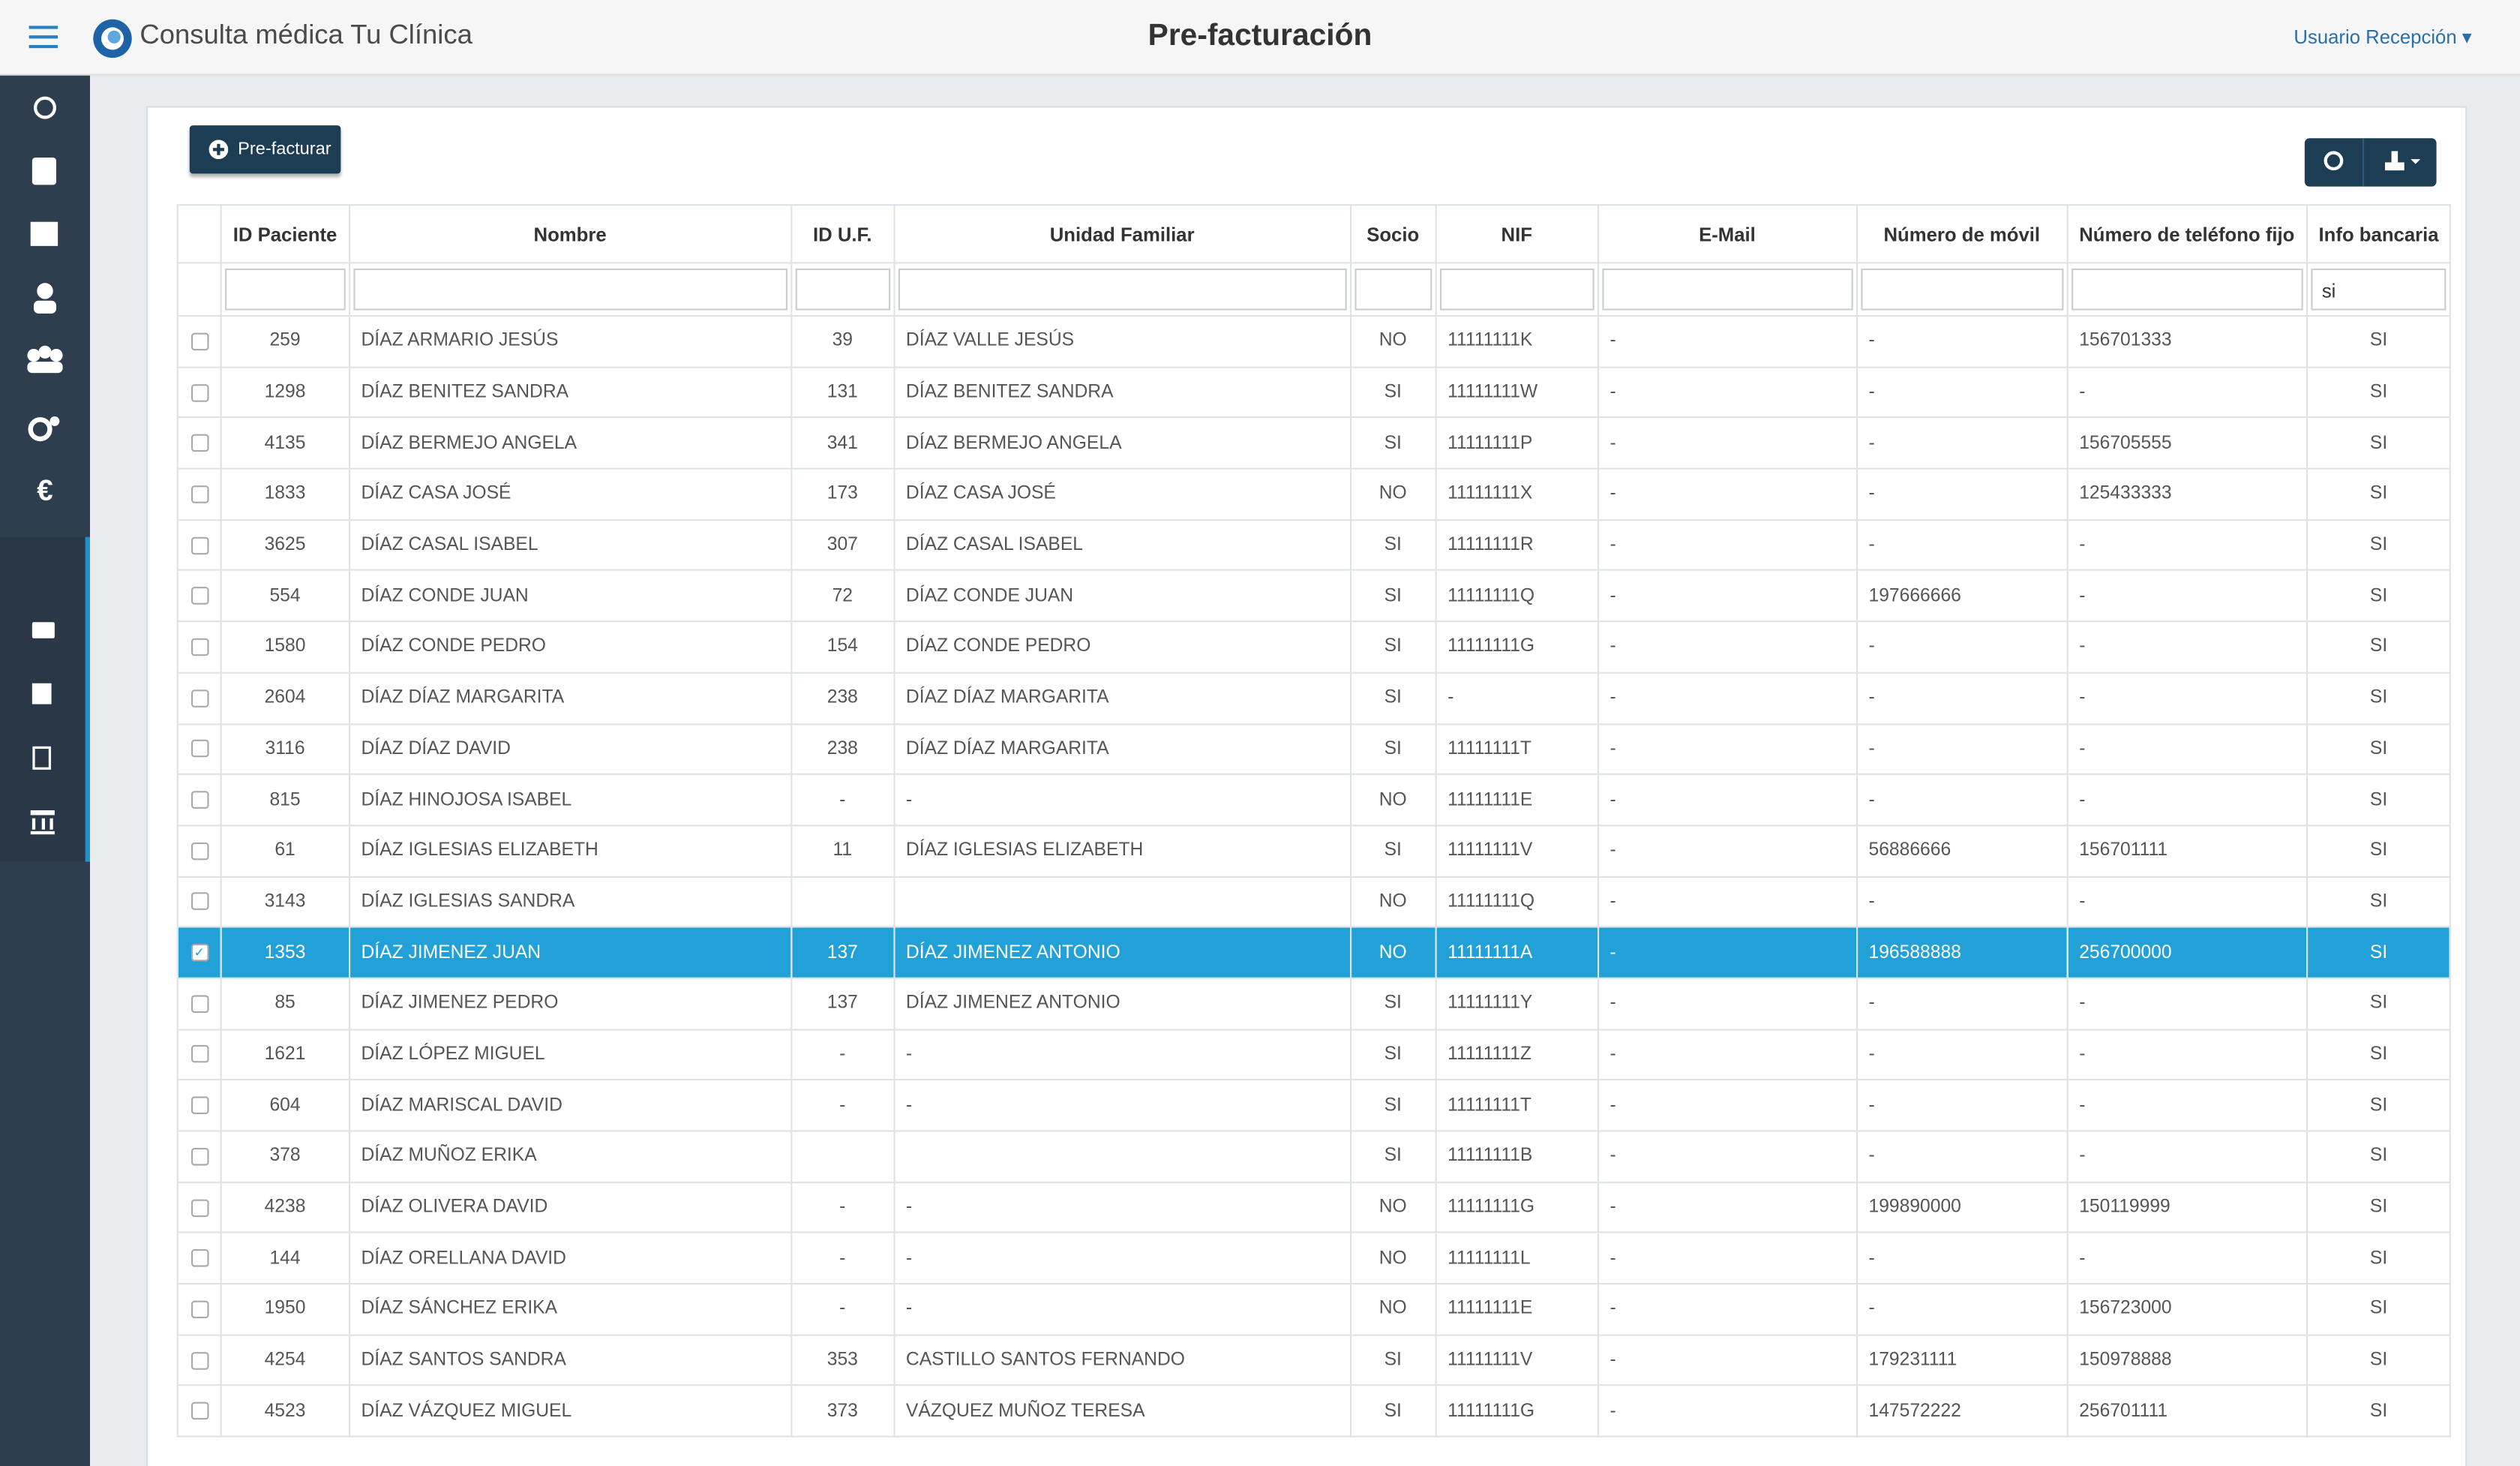  What do you see at coordinates (1314, 901) in the screenshot?
I see `table-row: 3143 DÍAZ IGLESIAS SANDRA NO 11111111Q - - - SI` at bounding box center [1314, 901].